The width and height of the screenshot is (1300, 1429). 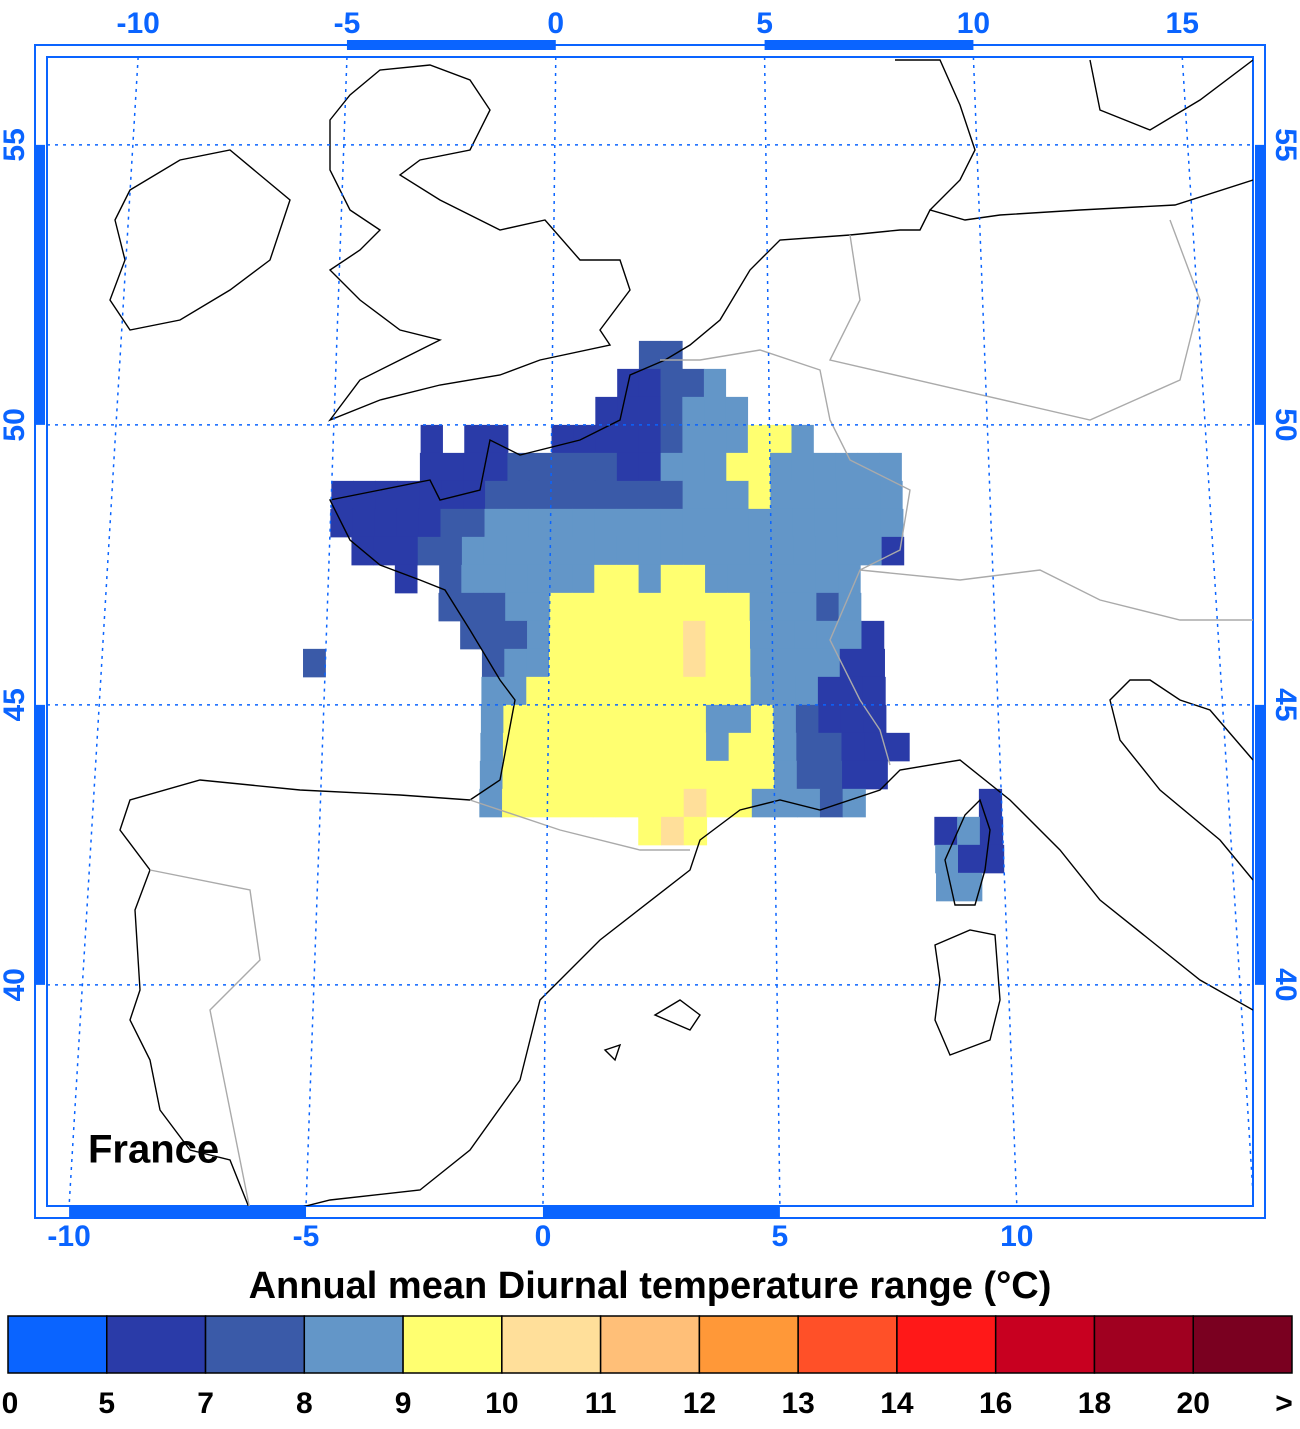 What do you see at coordinates (347, 23) in the screenshot?
I see `top-tick-label: -5` at bounding box center [347, 23].